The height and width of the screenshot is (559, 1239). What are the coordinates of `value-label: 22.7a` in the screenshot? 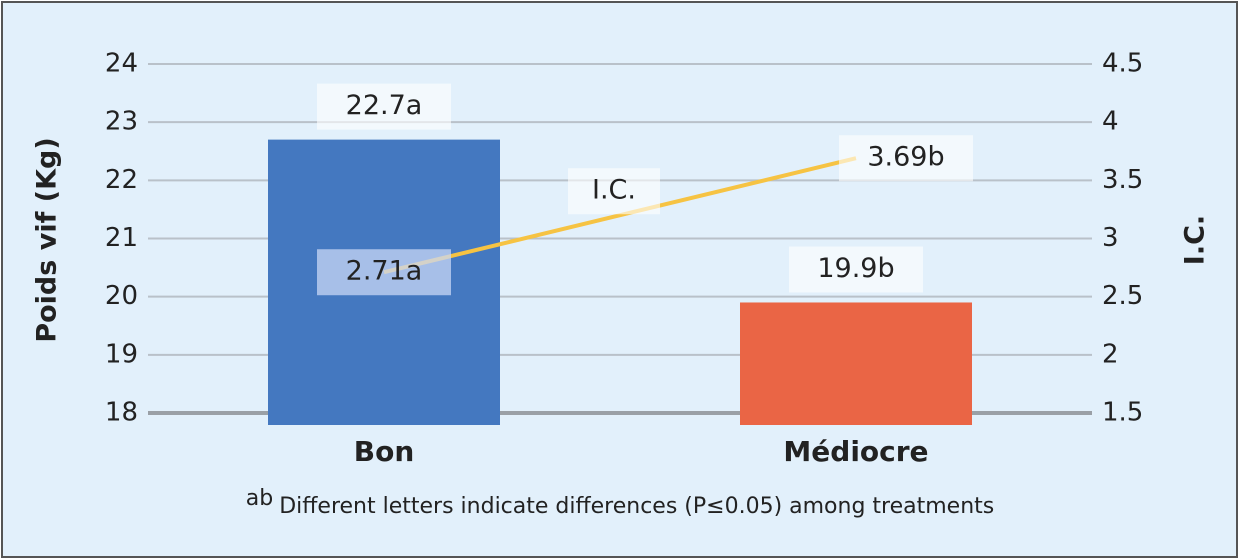 It's located at (384, 105).